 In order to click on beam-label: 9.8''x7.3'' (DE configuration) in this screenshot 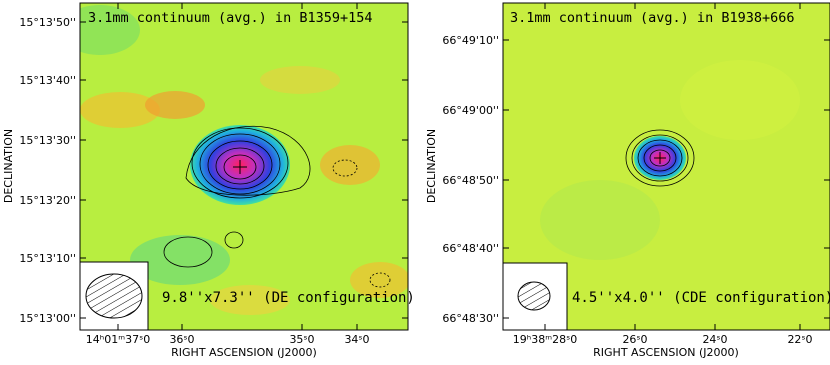, I will do `click(288, 298)`.